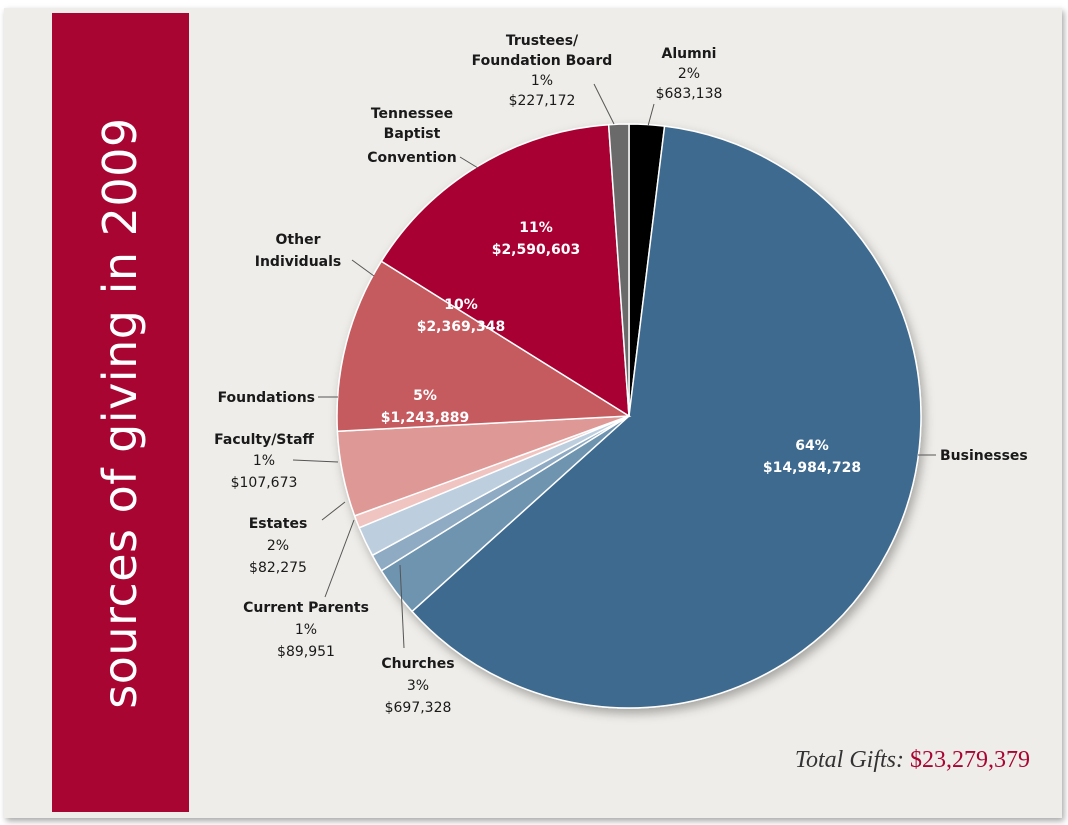 The image size is (1068, 825). Describe the element at coordinates (542, 41) in the screenshot. I see `label-trustees-name-1: Trustees/` at that location.